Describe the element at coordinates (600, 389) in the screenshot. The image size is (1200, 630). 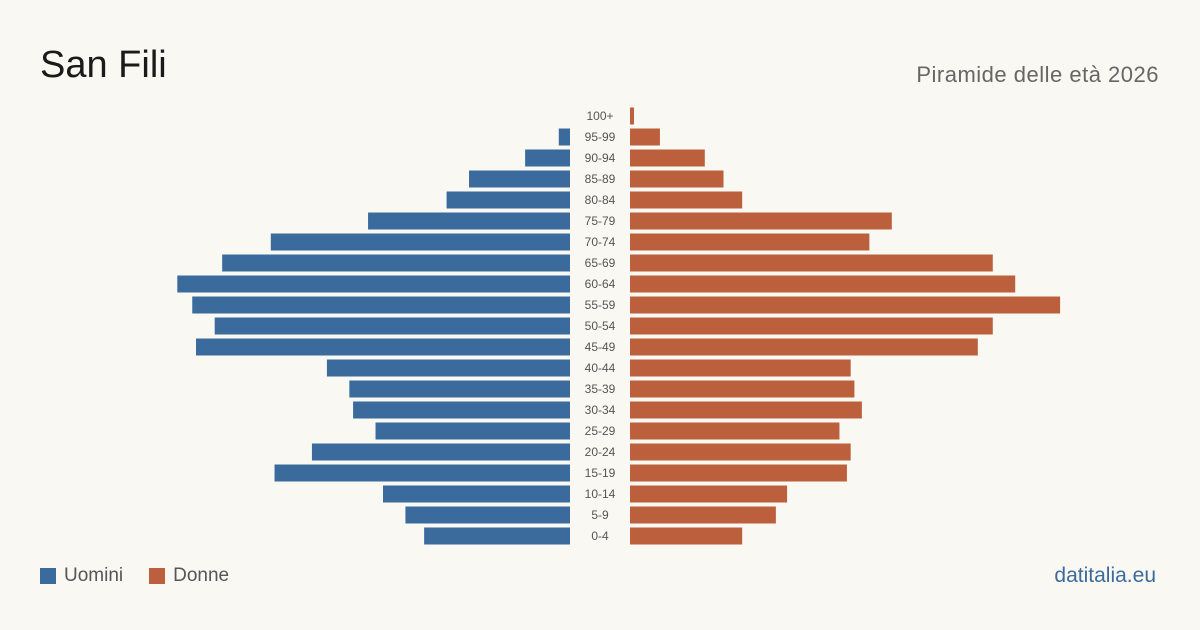
I see `age-tick-label: 35-39` at that location.